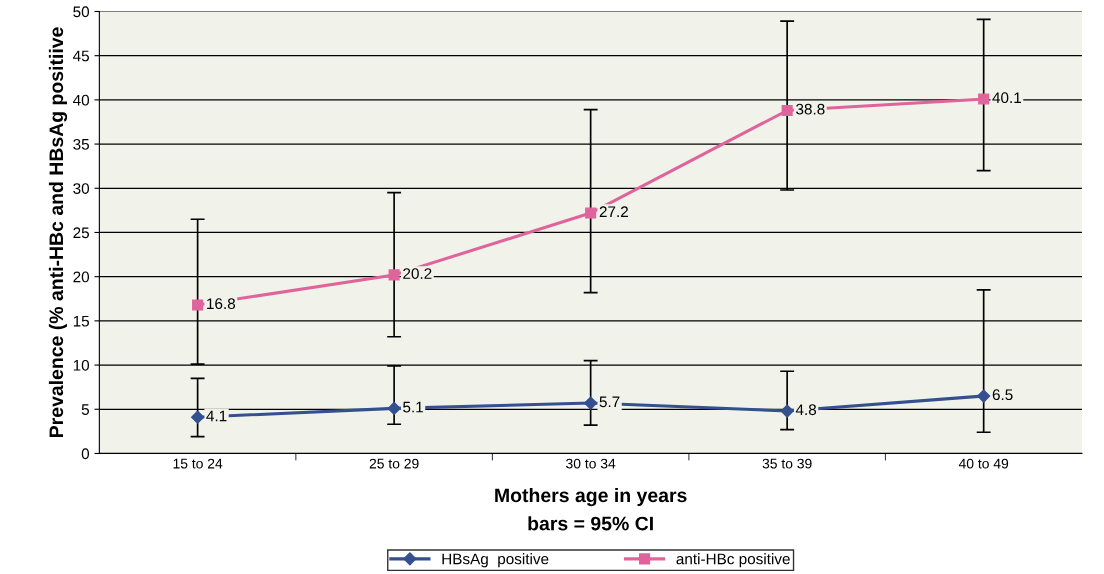 The height and width of the screenshot is (574, 1104). I want to click on x-axis-title: Mothers age in years, so click(591, 497).